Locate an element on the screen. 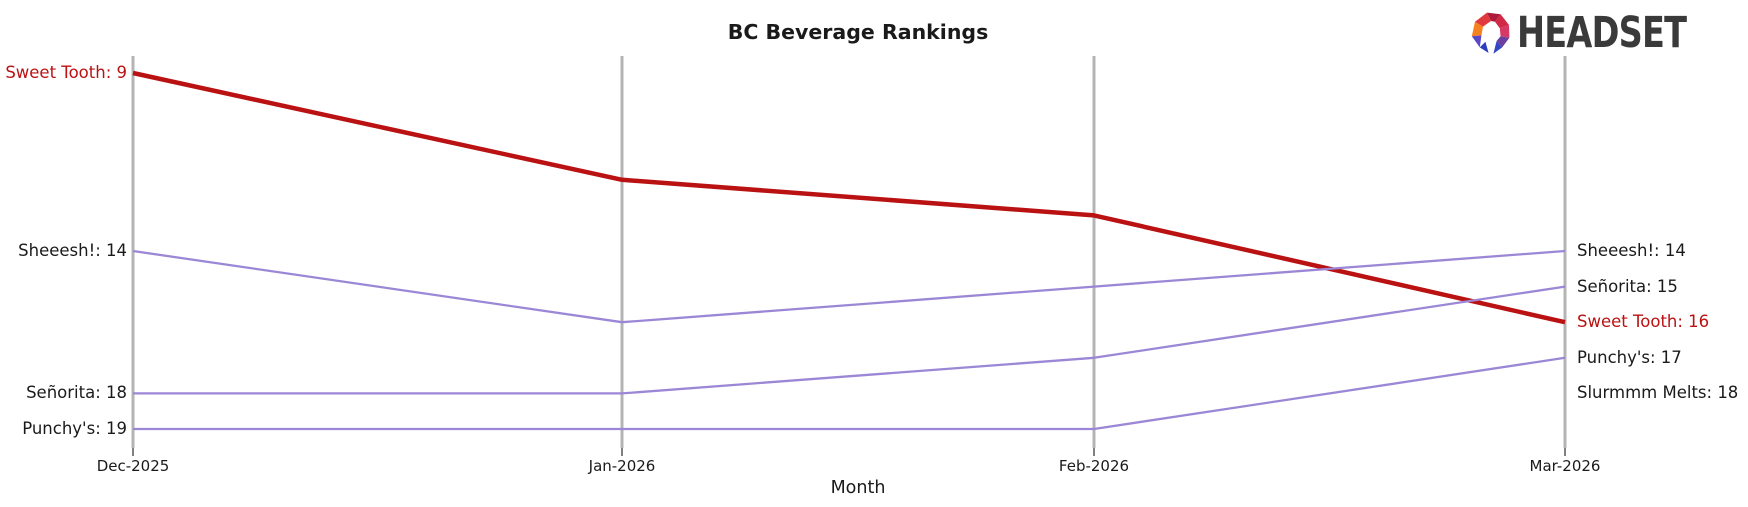  chart-title: BC Beverage Rankings is located at coordinates (858, 32).